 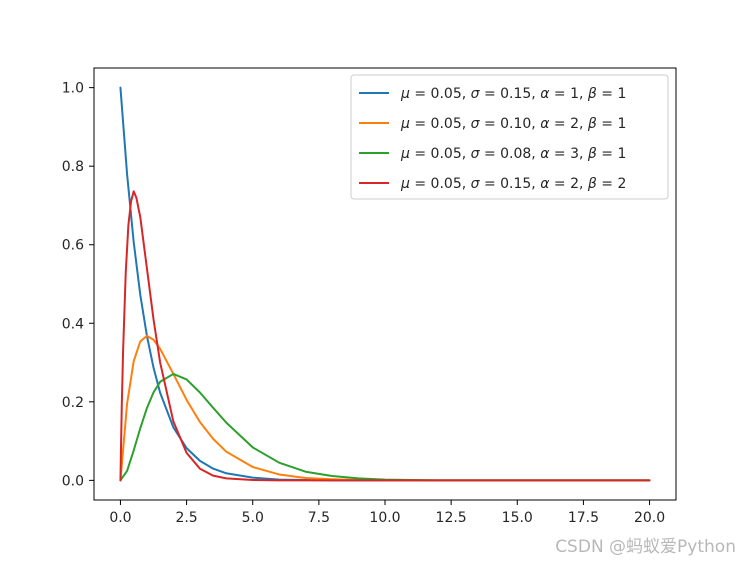 I want to click on x-tick-label: 17.5, so click(x=583, y=518).